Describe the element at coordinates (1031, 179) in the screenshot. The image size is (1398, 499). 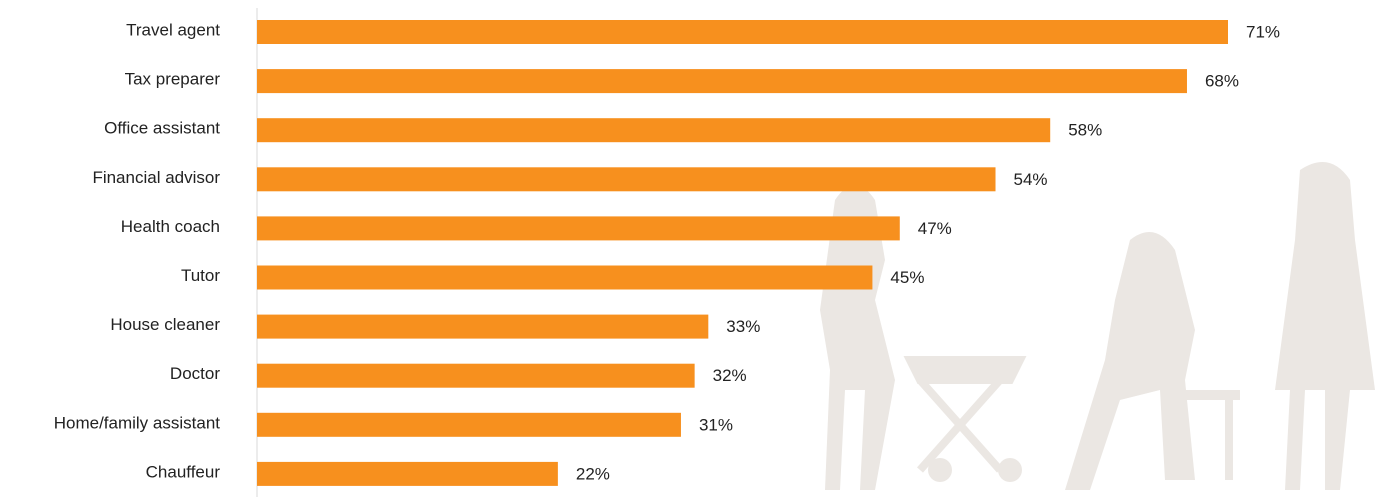
I see `value-label: 54%` at that location.